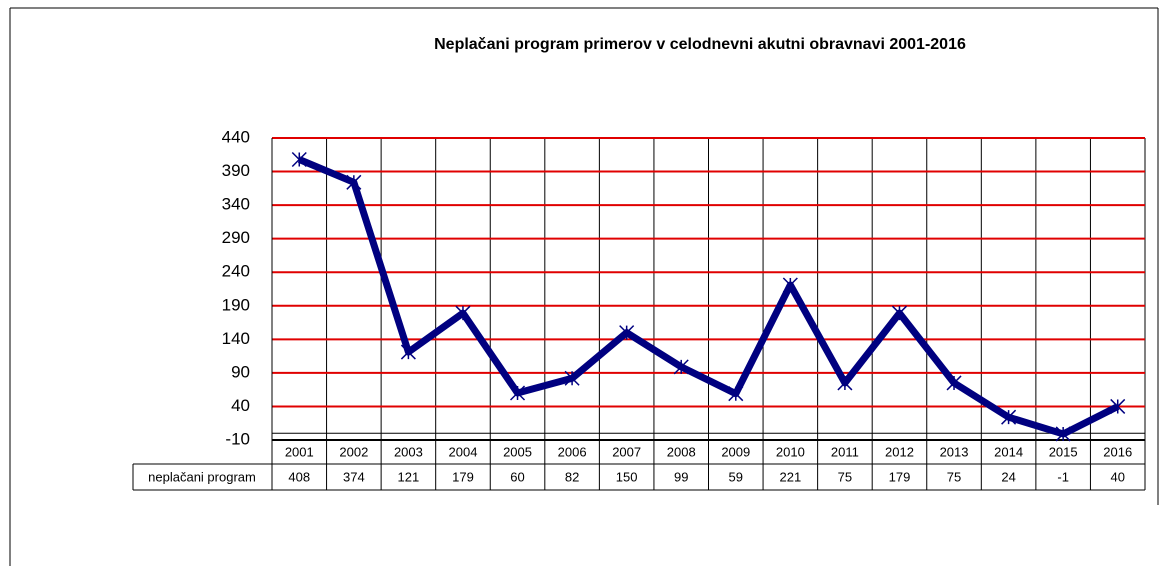 The image size is (1168, 566). I want to click on y-tick-label: 40, so click(240, 405).